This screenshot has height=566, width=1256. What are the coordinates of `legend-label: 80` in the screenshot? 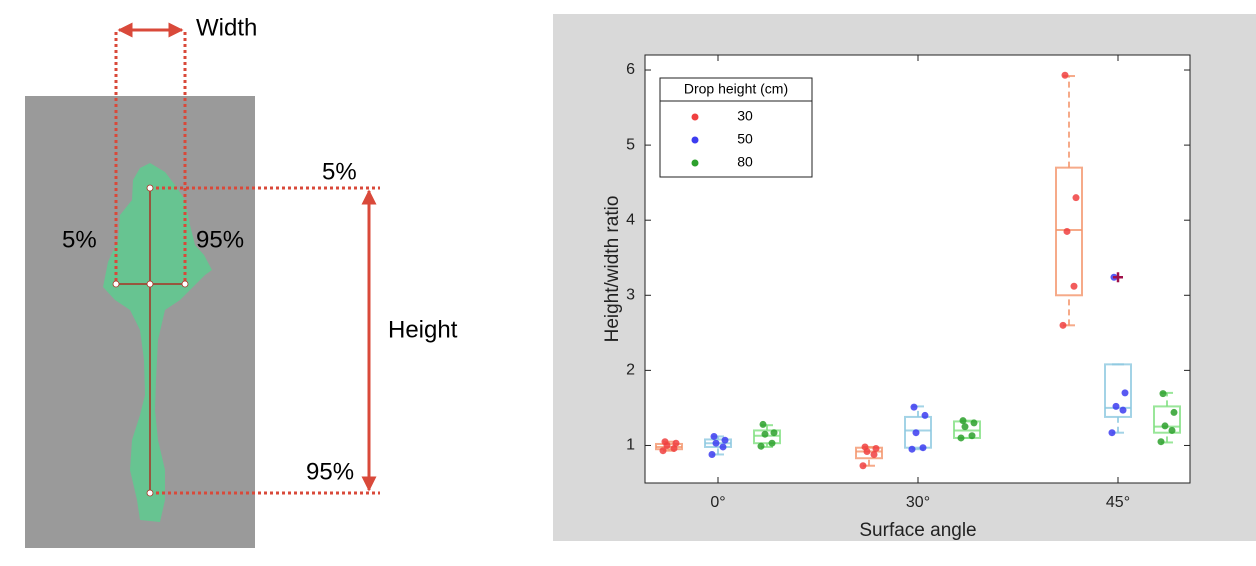 It's located at (745, 162).